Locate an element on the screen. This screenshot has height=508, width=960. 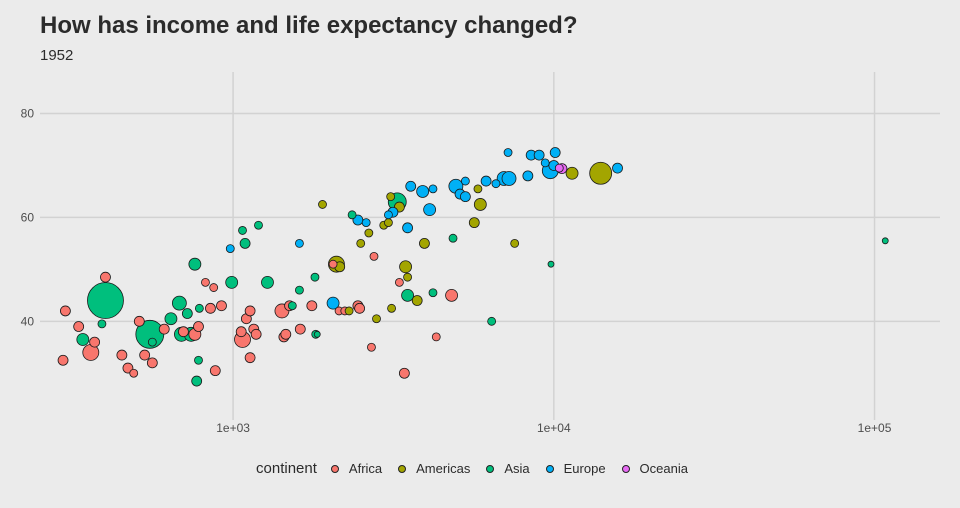
x-tick-label: 1e+05 is located at coordinates (875, 428).